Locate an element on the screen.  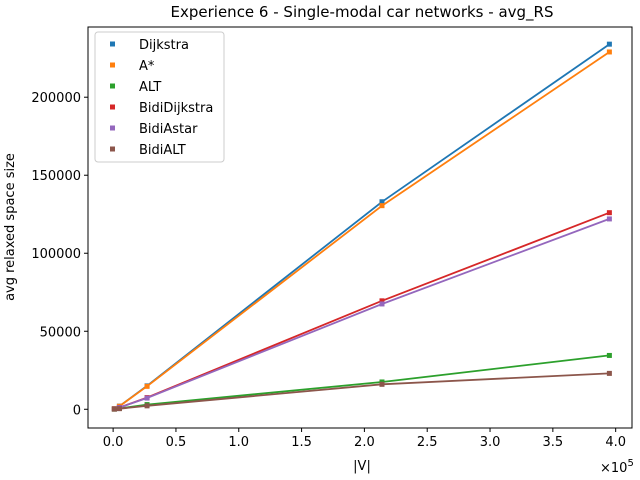
x-tick-label: 2.0 is located at coordinates (364, 442).